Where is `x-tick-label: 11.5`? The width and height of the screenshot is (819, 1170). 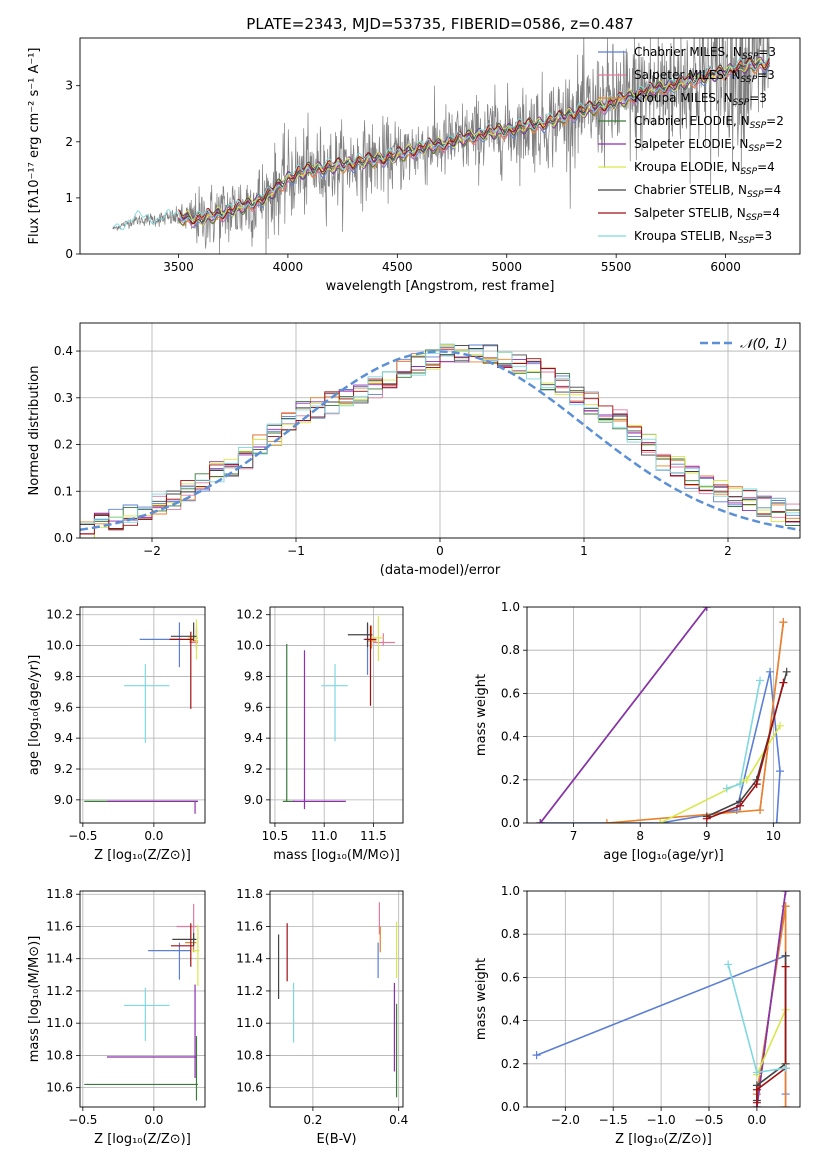 x-tick-label: 11.5 is located at coordinates (373, 836).